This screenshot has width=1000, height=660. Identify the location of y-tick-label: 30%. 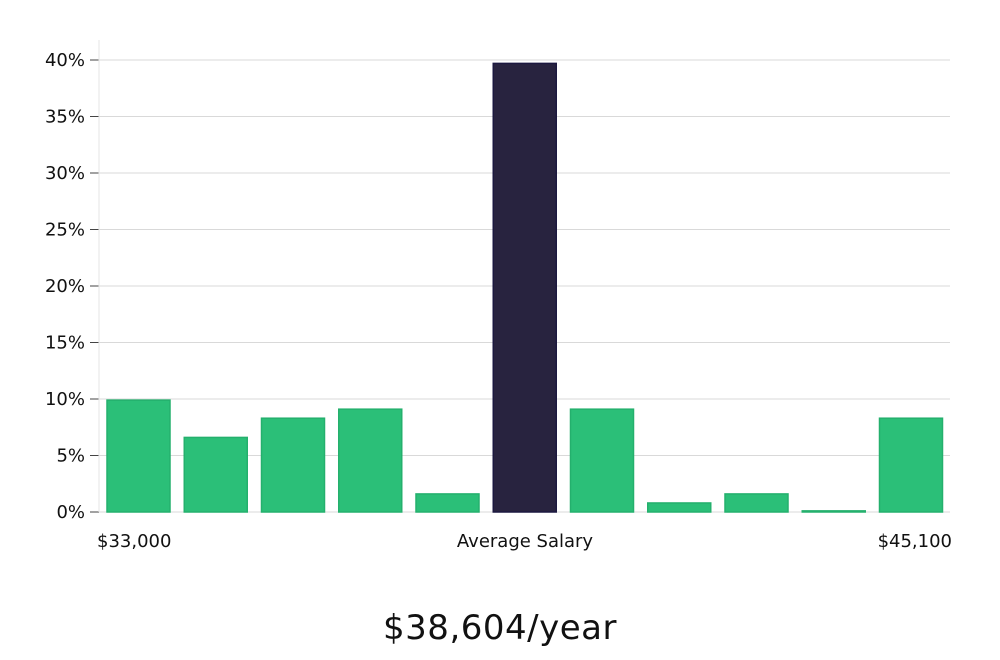
(65, 173).